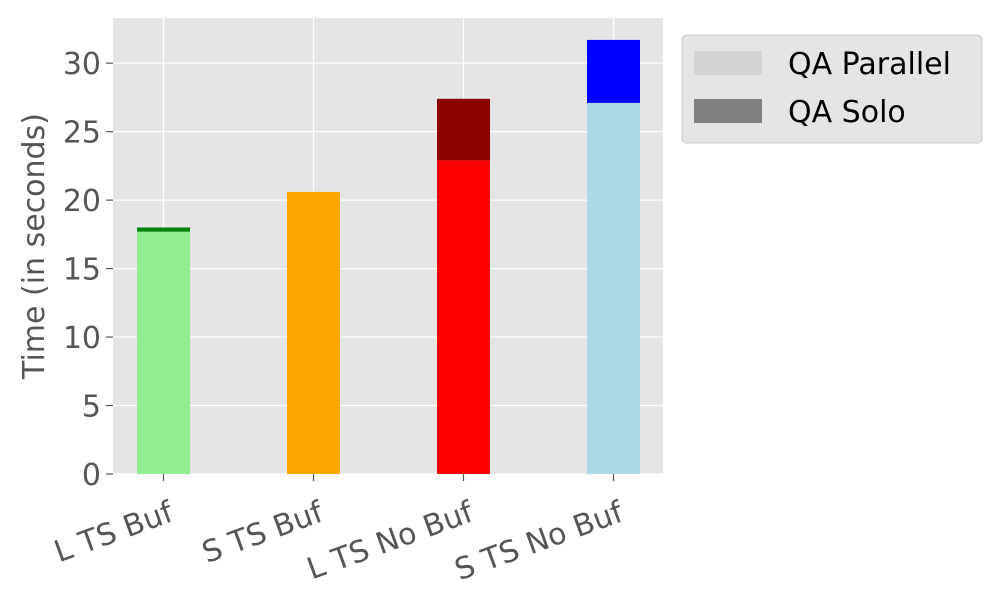  I want to click on legend-swatch-qa-solo, so click(728, 111).